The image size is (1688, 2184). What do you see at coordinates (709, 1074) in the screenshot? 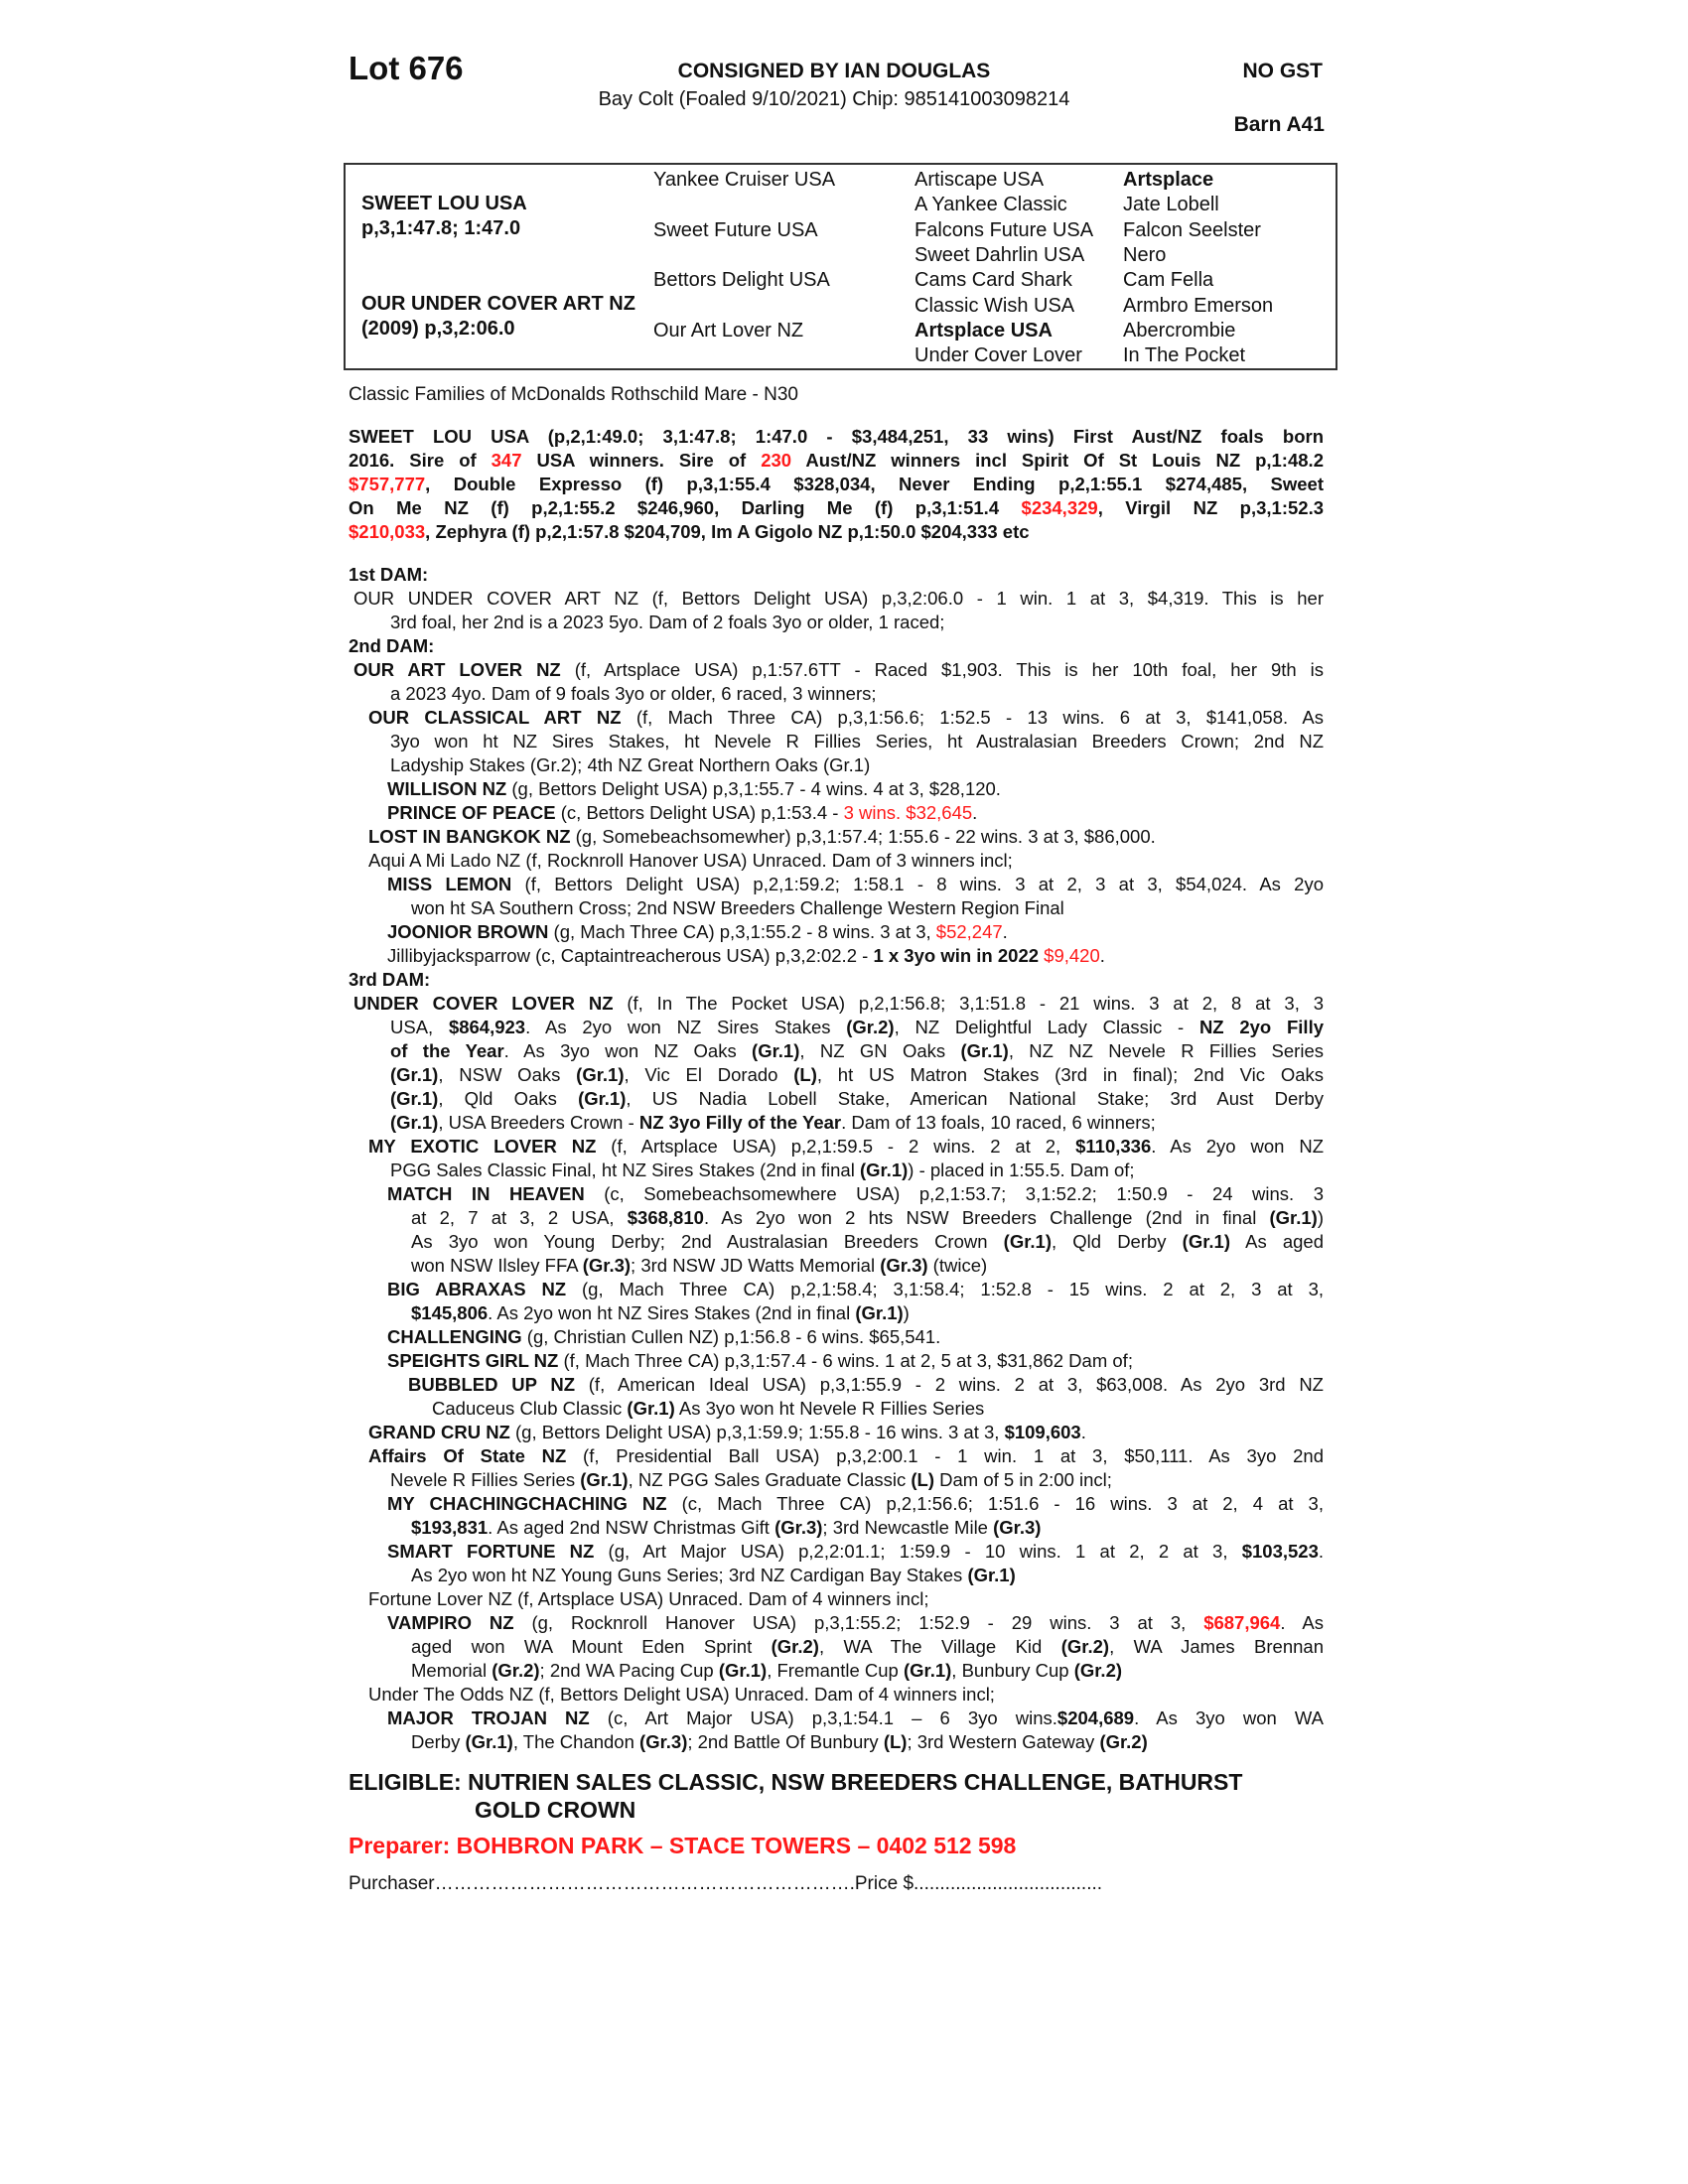
I see `text-segment: , Vic El Dorado` at bounding box center [709, 1074].